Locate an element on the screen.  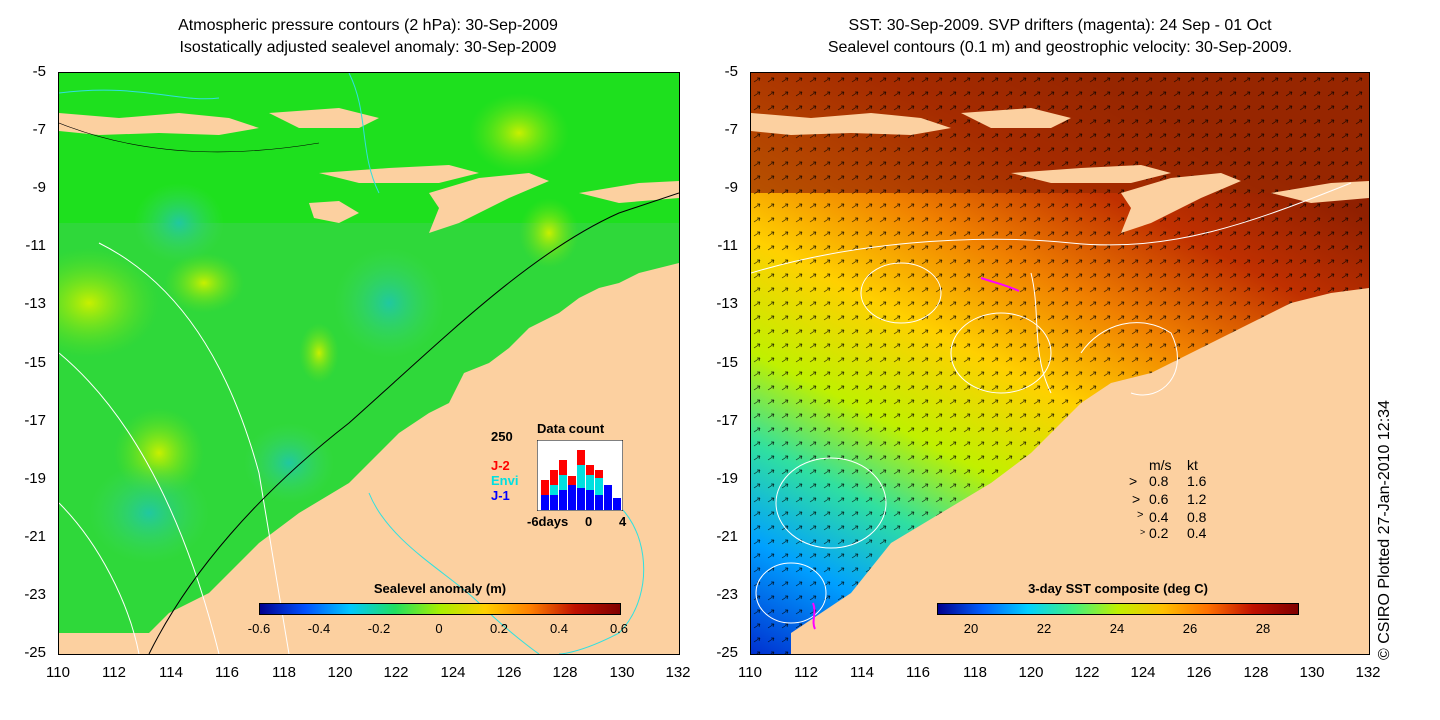
right-x-label: 116 is located at coordinates (918, 672).